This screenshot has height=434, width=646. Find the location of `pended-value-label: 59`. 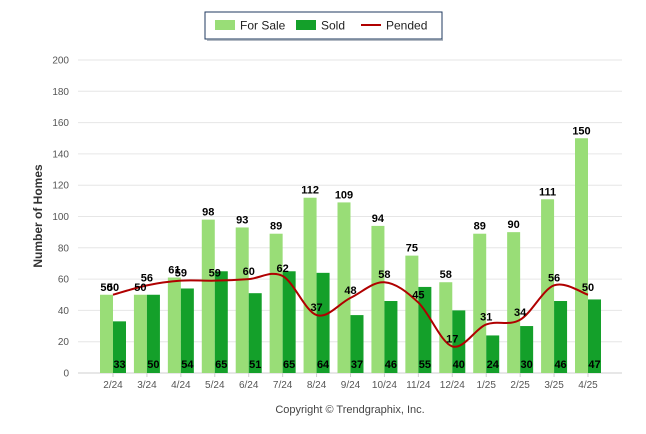

pended-value-label: 59 is located at coordinates (215, 274).